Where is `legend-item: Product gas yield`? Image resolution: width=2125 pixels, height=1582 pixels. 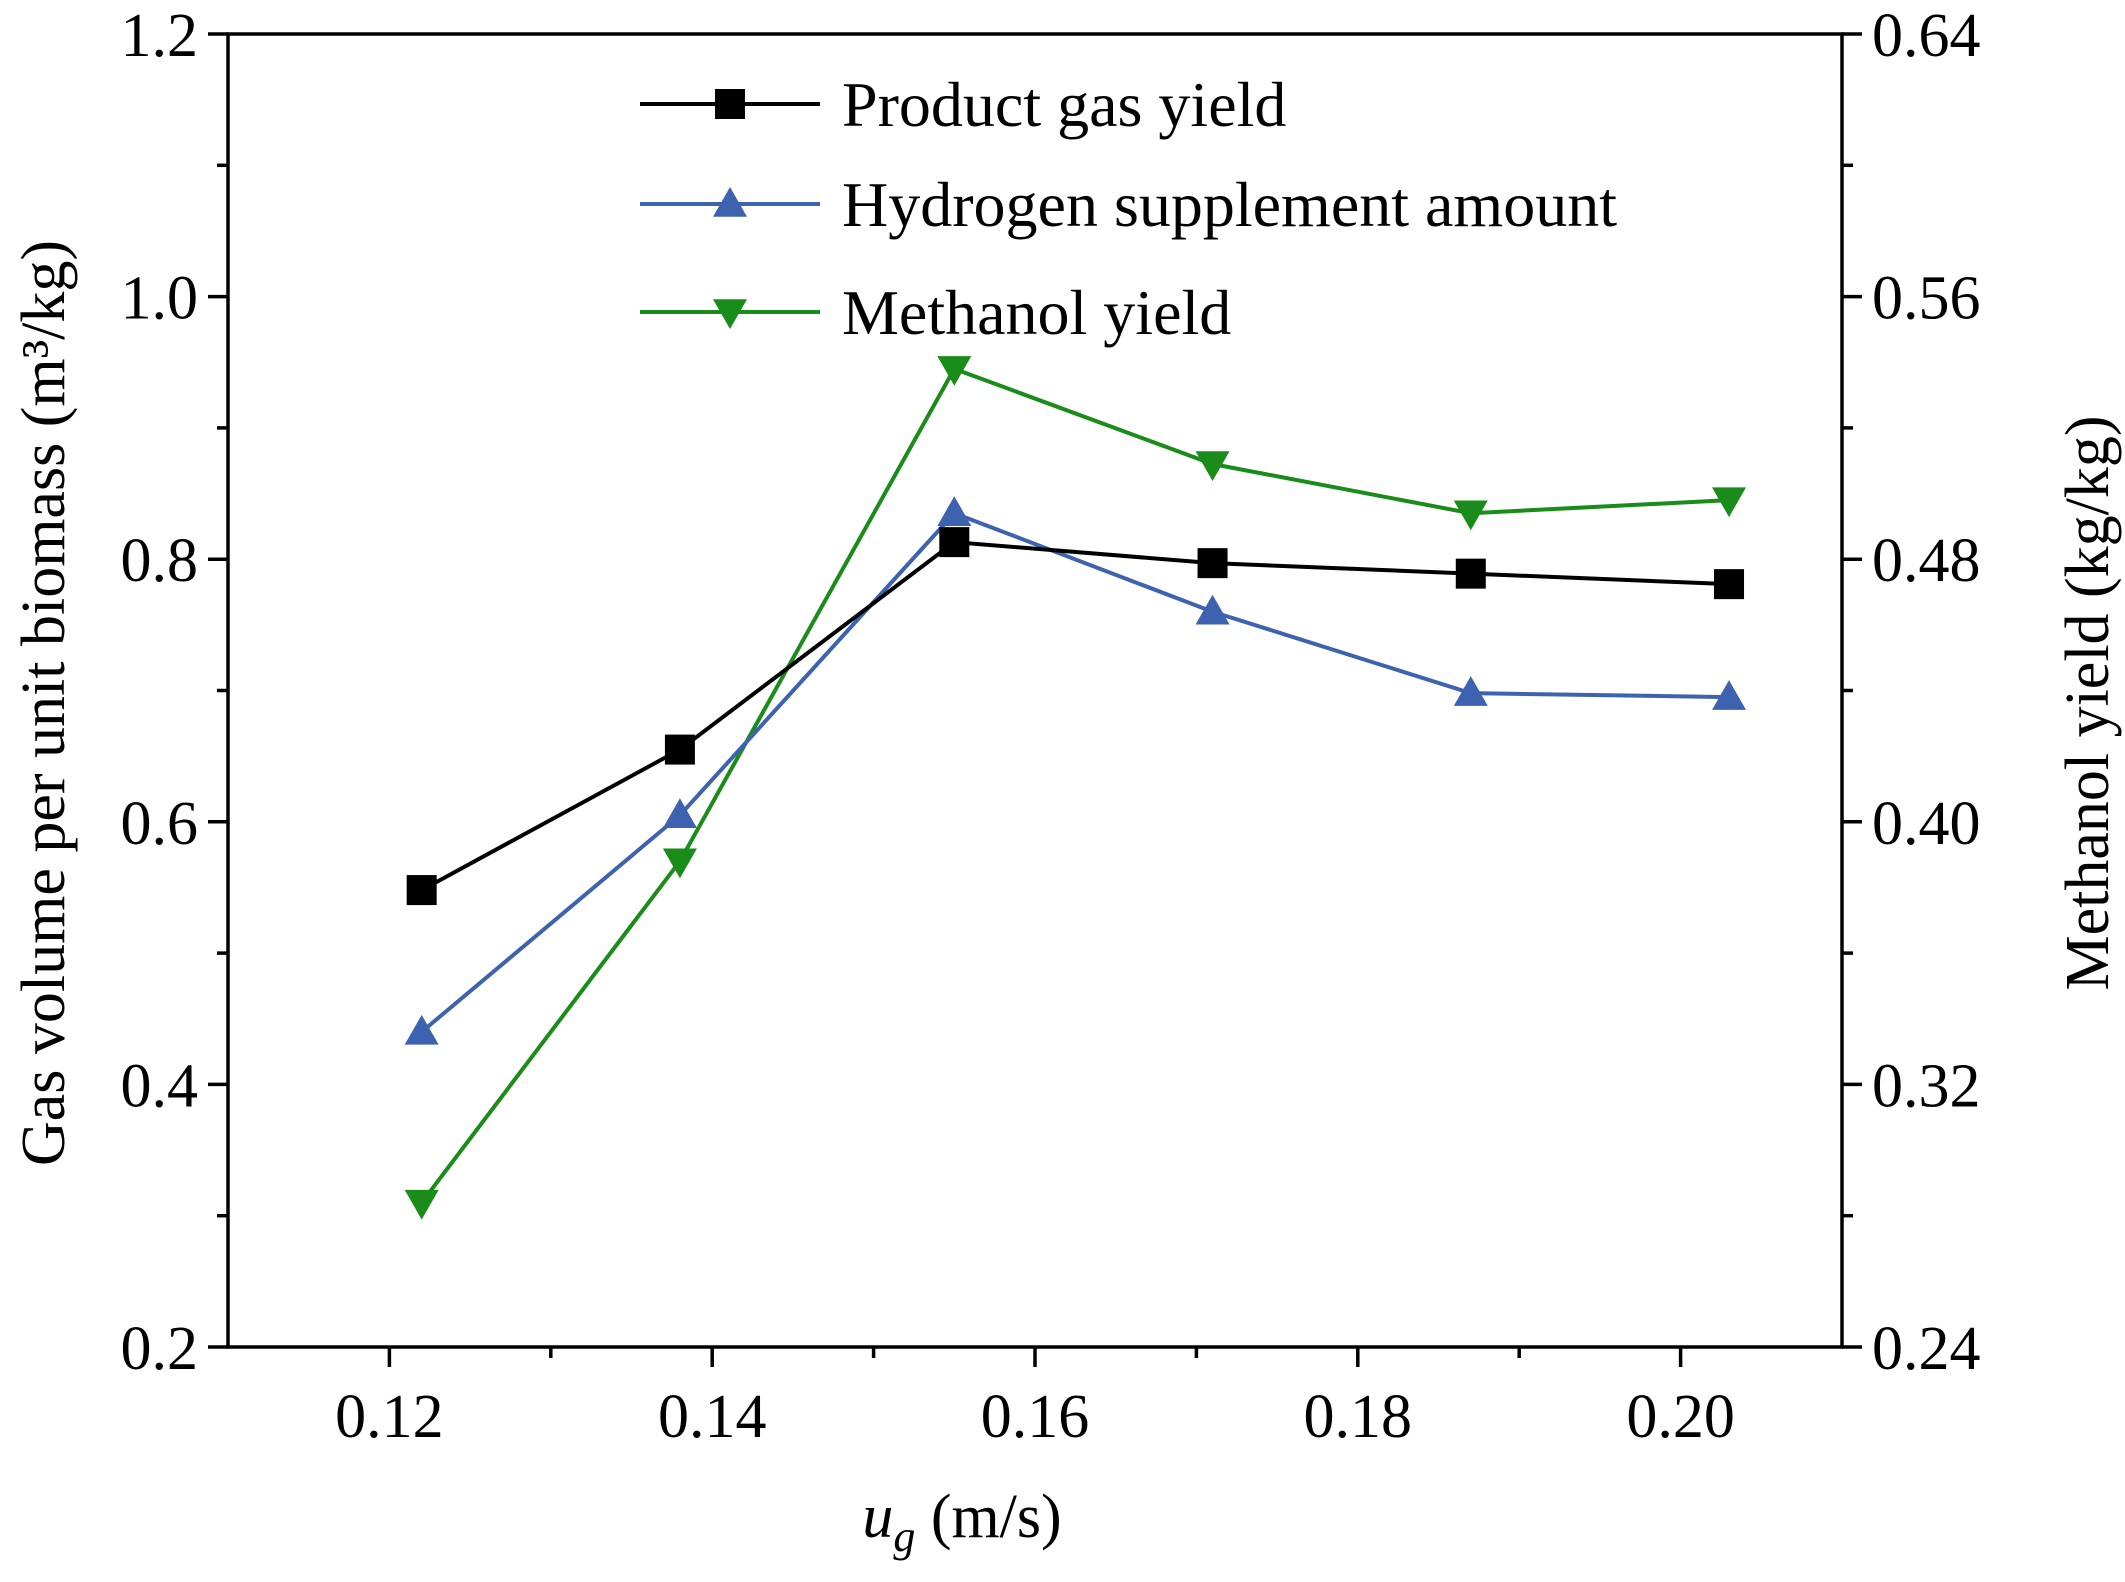 legend-item: Product gas yield is located at coordinates (963, 104).